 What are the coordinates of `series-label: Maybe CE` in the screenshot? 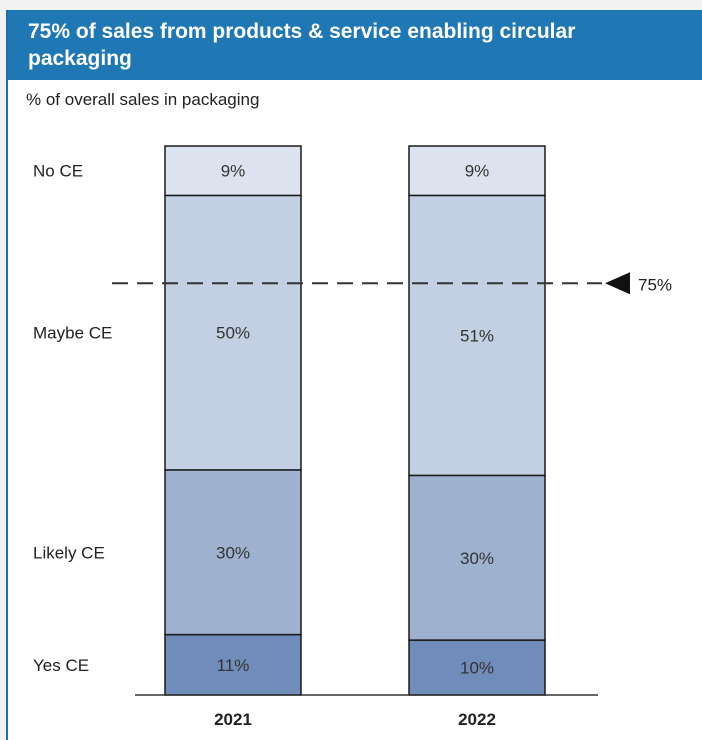 It's located at (72, 333).